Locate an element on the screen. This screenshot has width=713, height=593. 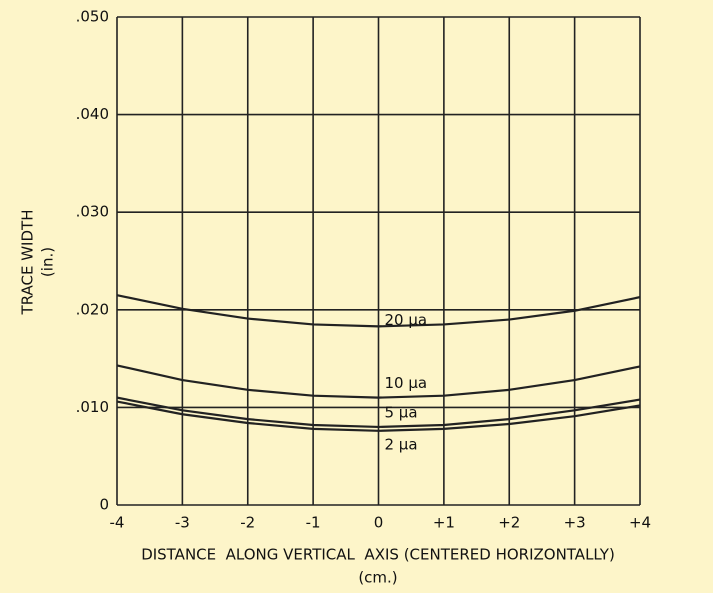
y-tick-label: .020 is located at coordinates (92, 309).